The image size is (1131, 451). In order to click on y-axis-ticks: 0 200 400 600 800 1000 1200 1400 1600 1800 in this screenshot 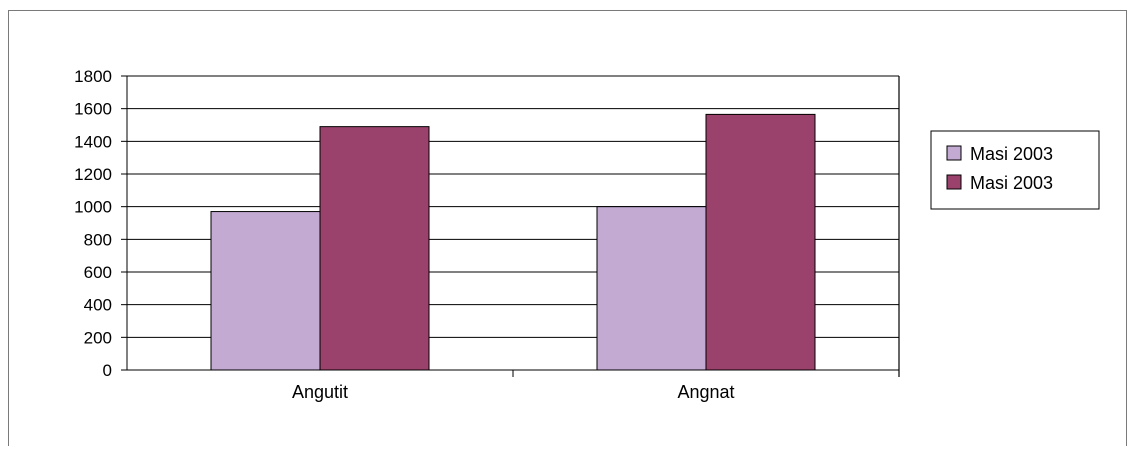, I will do `click(100, 223)`.